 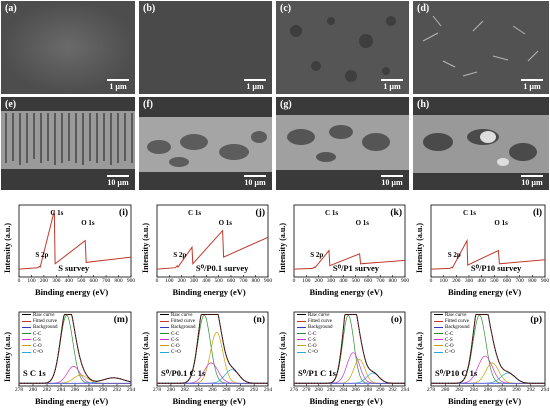 I want to click on panel-label: (f), so click(x=148, y=104).